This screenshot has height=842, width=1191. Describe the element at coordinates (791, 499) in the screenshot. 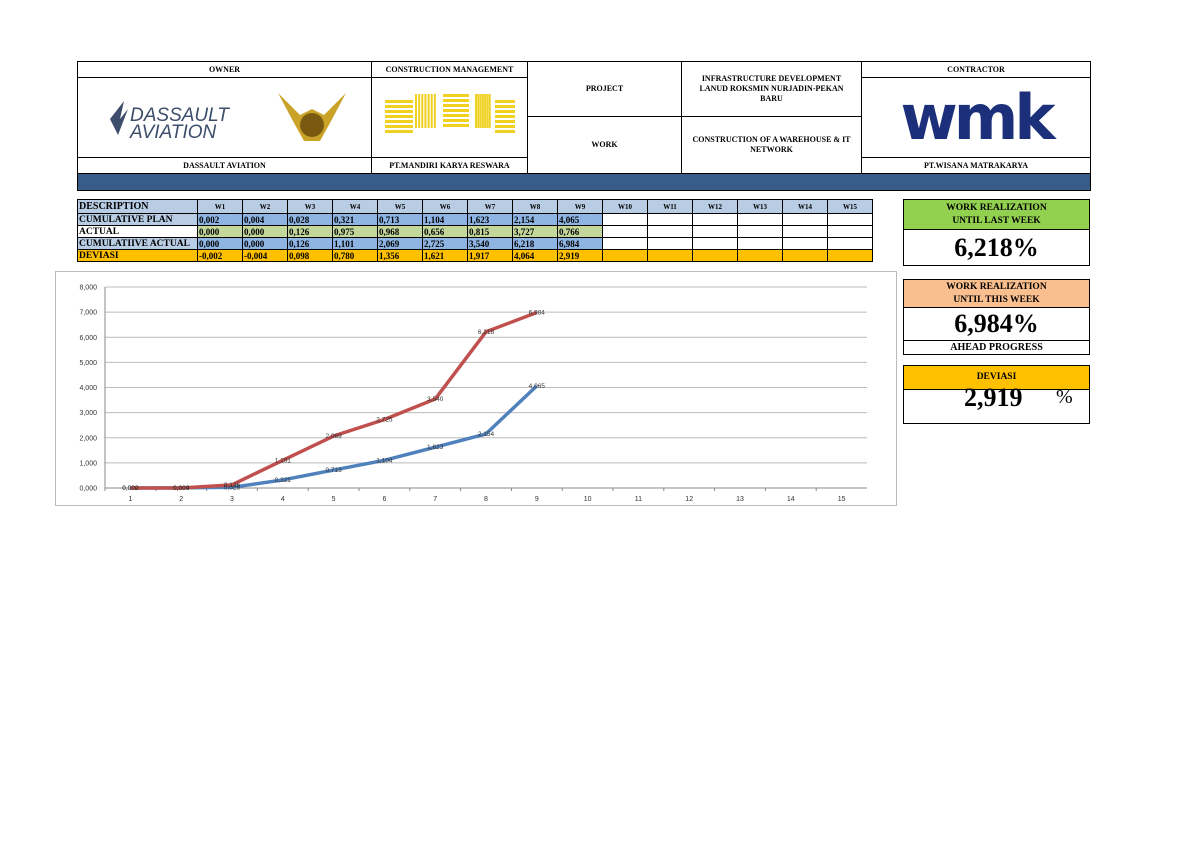

I see `x-tick-label: 14` at that location.